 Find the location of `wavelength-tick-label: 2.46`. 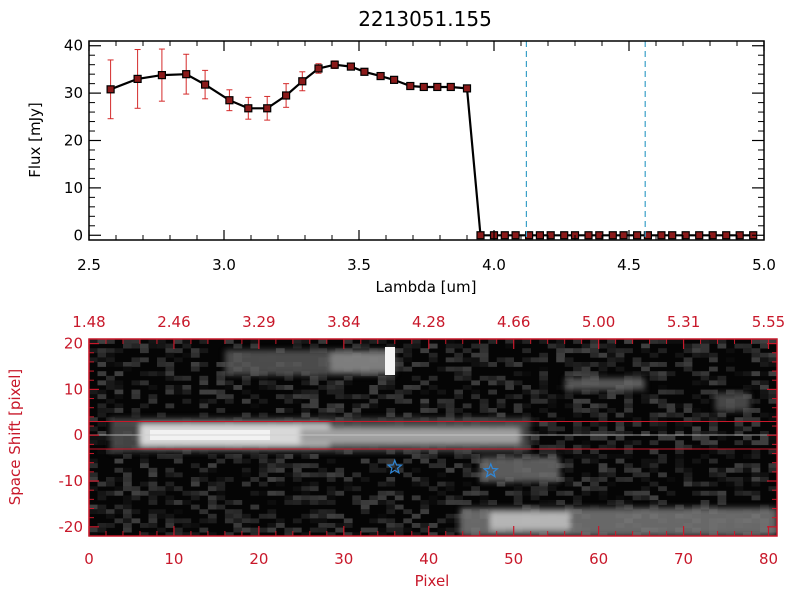

wavelength-tick-label: 2.46 is located at coordinates (173, 322).